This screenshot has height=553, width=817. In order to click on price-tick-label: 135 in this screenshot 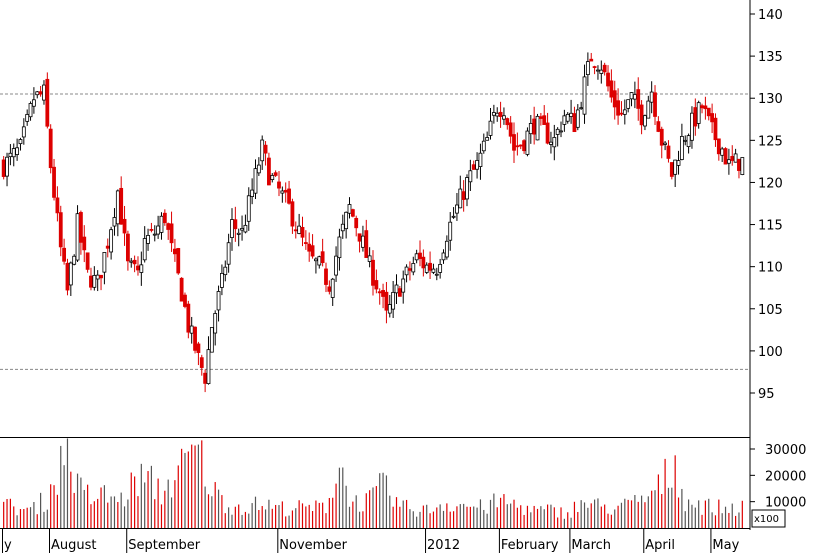, I will do `click(770, 57)`.